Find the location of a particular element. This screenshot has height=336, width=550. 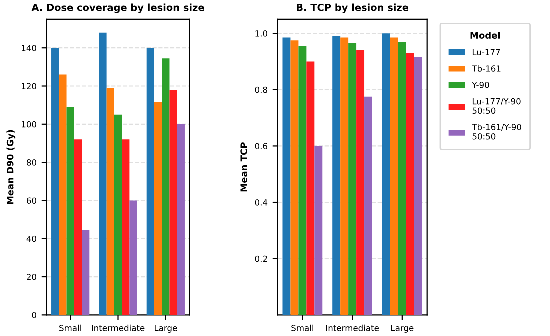

y-tick-label: 0.8 is located at coordinates (261, 90).